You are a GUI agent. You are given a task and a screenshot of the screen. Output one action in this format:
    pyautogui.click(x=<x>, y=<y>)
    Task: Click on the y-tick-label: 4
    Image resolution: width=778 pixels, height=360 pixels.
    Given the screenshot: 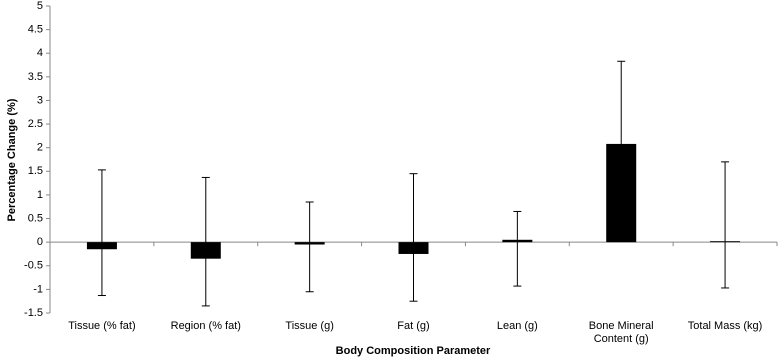 What is the action you would take?
    pyautogui.click(x=40, y=53)
    